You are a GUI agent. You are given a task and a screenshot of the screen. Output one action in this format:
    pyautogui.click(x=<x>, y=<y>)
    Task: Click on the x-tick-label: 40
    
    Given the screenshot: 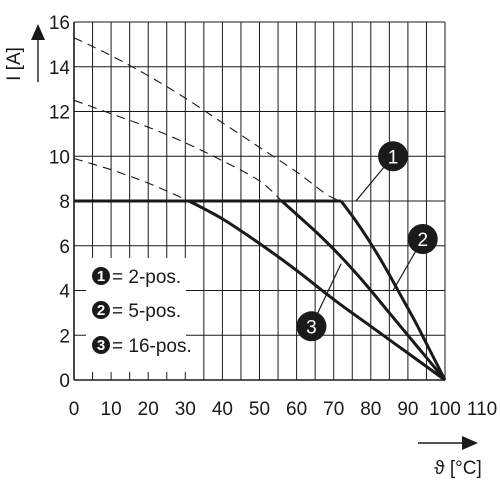 What is the action you would take?
    pyautogui.click(x=222, y=409)
    